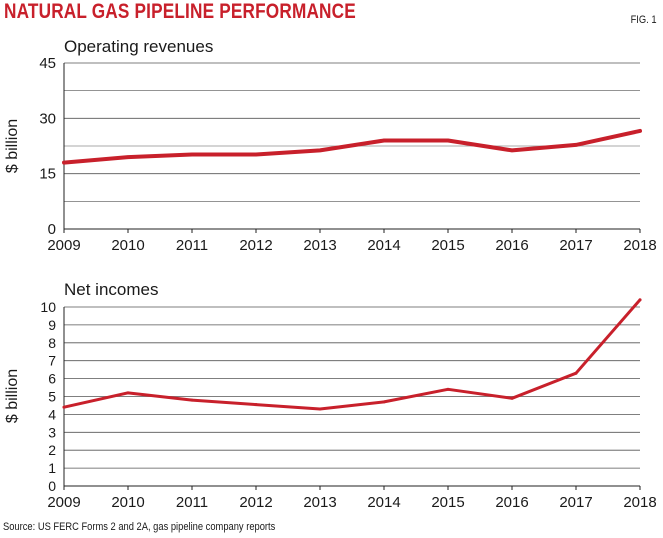 This screenshot has height=538, width=663. What do you see at coordinates (47, 63) in the screenshot?
I see `chart1-y-tick-label: 45` at bounding box center [47, 63].